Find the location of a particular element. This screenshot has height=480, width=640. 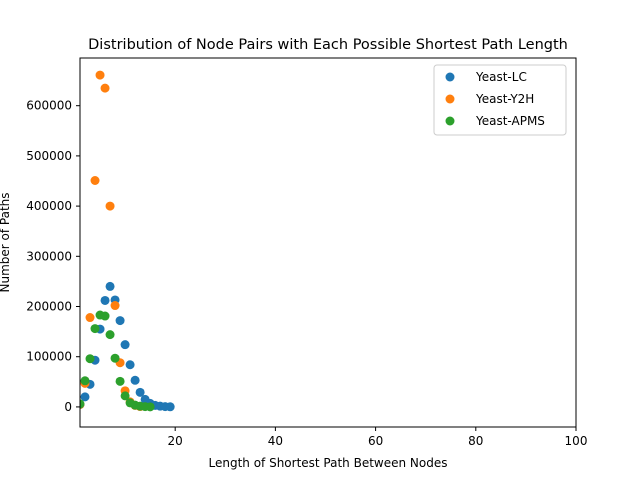

x-tick-label: 20 is located at coordinates (175, 441).